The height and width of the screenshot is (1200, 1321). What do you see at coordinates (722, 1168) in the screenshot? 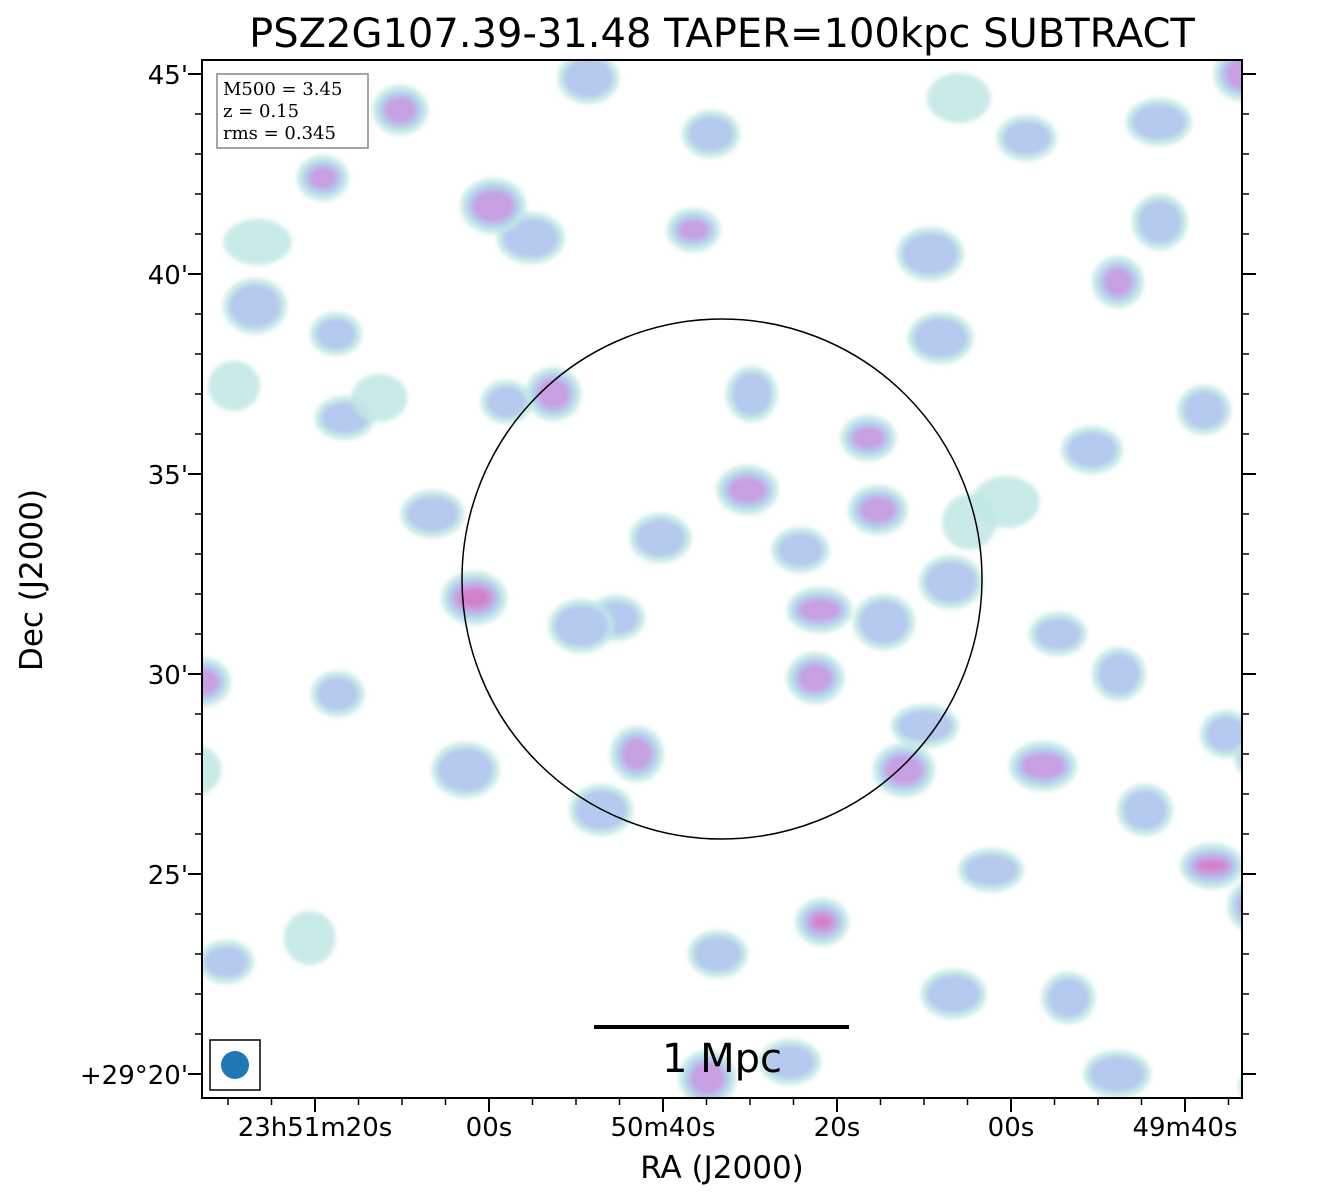
I see `x-axis-label: RA (J2000)` at bounding box center [722, 1168].